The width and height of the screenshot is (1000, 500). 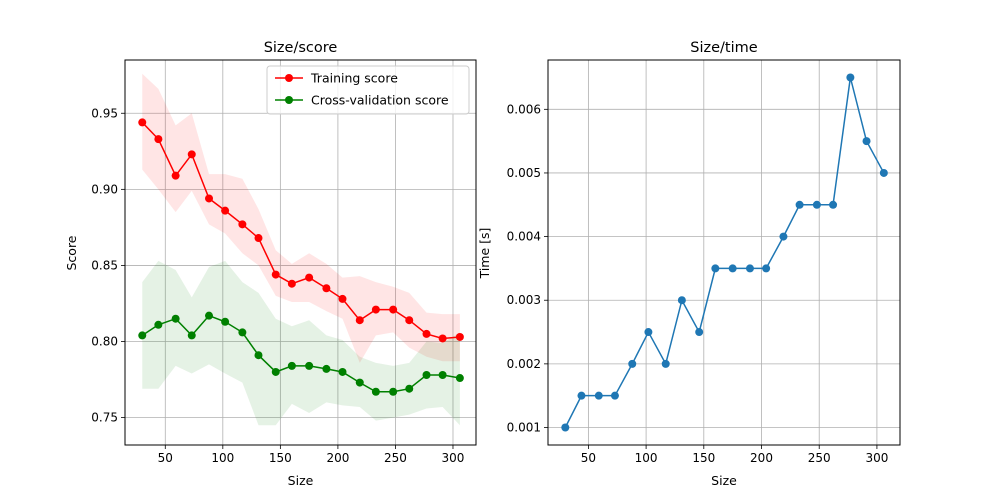 What do you see at coordinates (524, 237) in the screenshot?
I see `time-y-tick-label: 0.004` at bounding box center [524, 237].